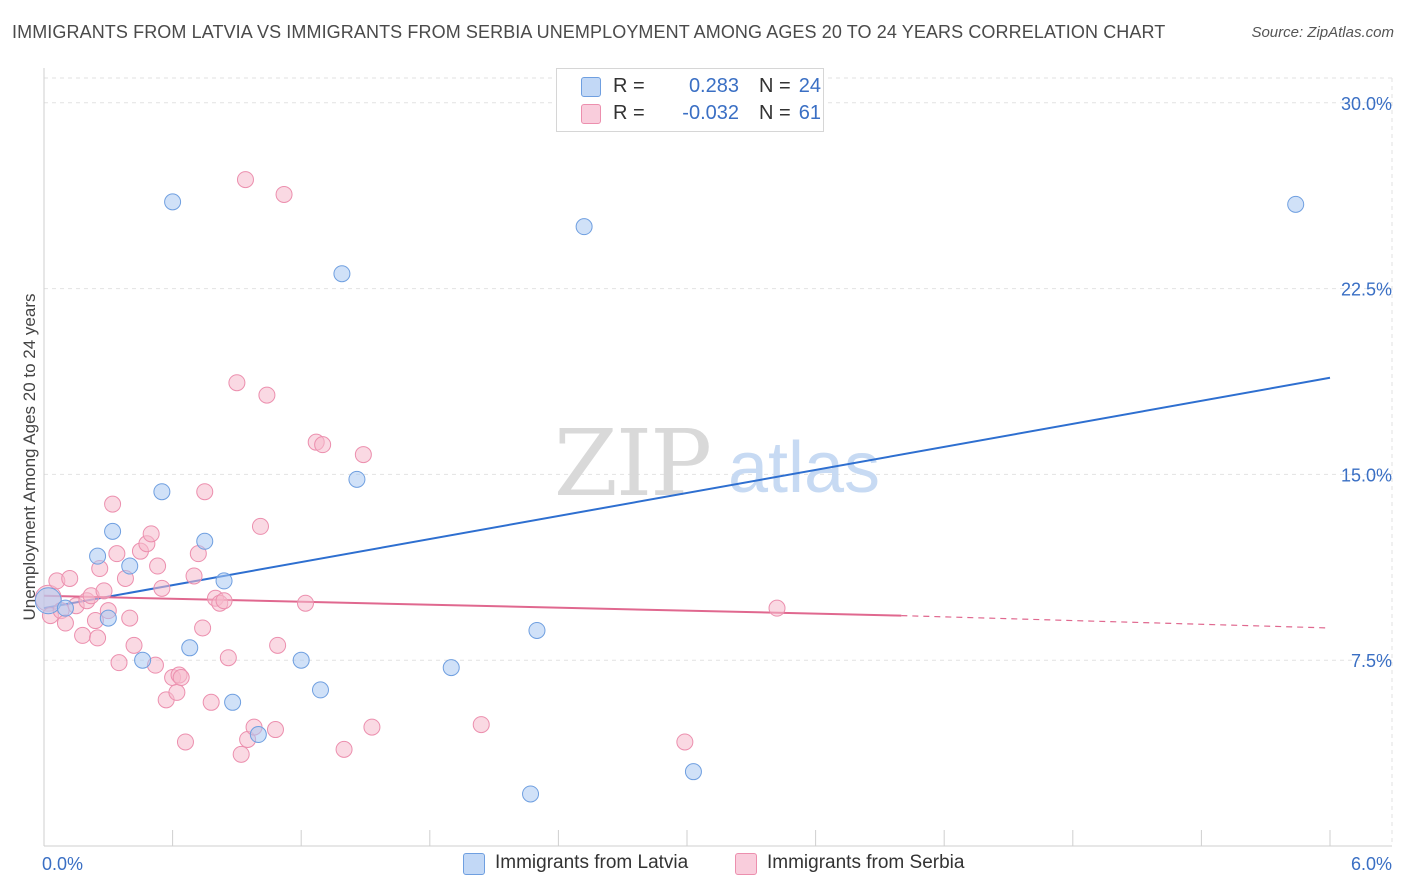 The image size is (1406, 892). I want to click on serbia-n-value: 61, so click(809, 113).